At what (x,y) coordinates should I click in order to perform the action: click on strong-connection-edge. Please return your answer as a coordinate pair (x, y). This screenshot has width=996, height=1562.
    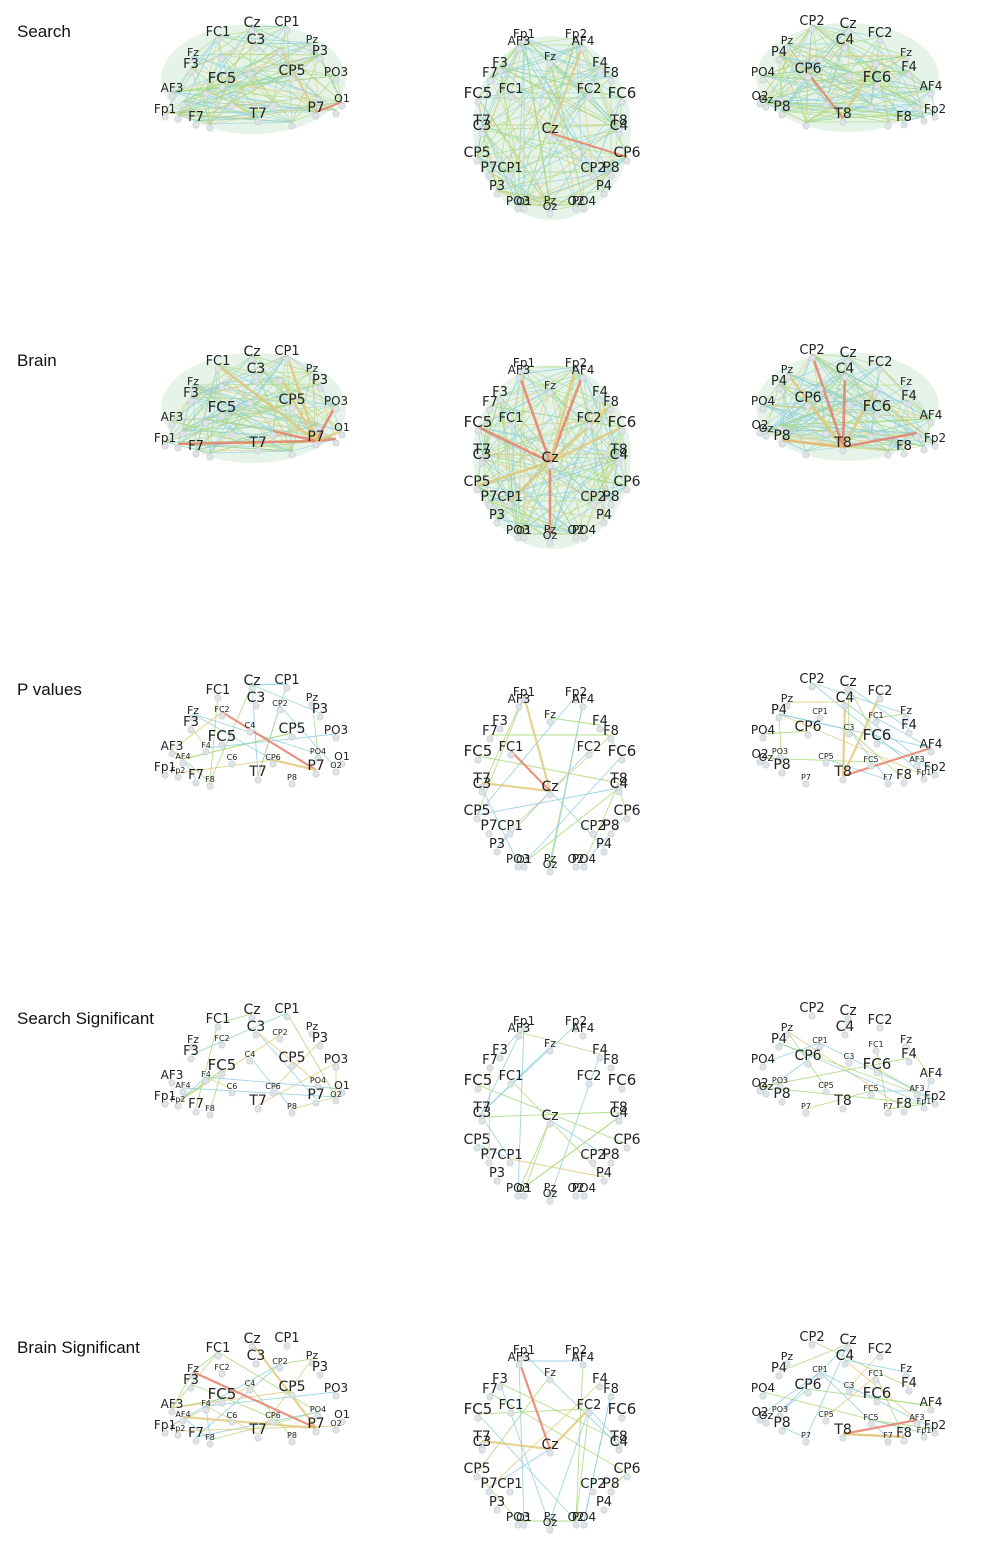
    Looking at the image, I should click on (859, 418).